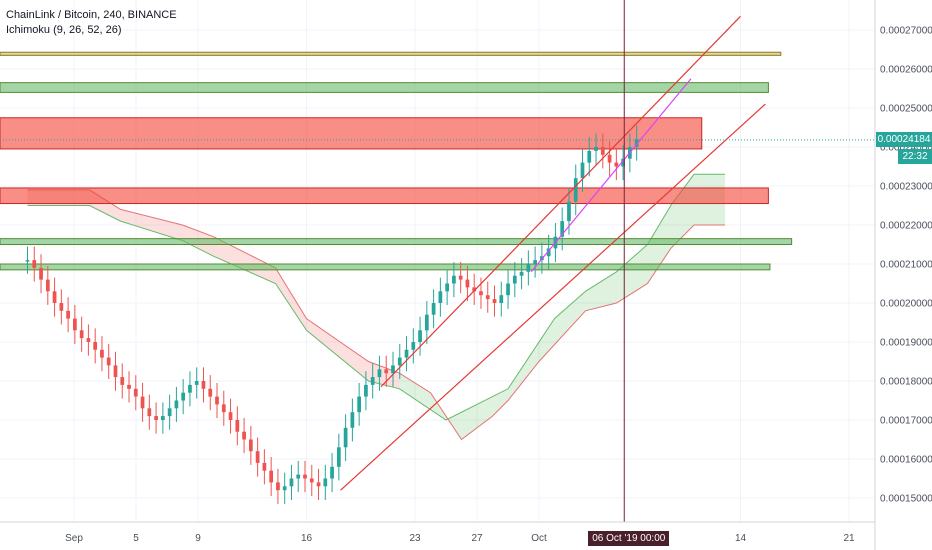  I want to click on y-tick-label: 0.00025000, so click(906, 109).